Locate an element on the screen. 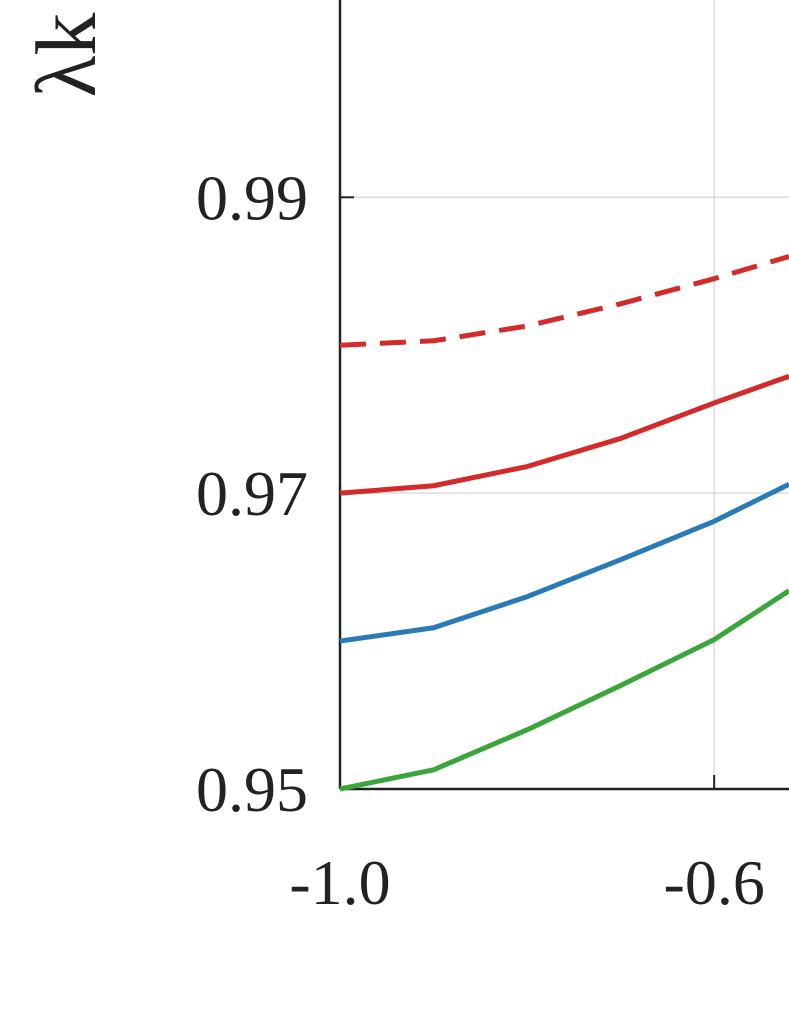 This screenshot has height=1021, width=789. y-tick-label: 0.95 is located at coordinates (252, 789).